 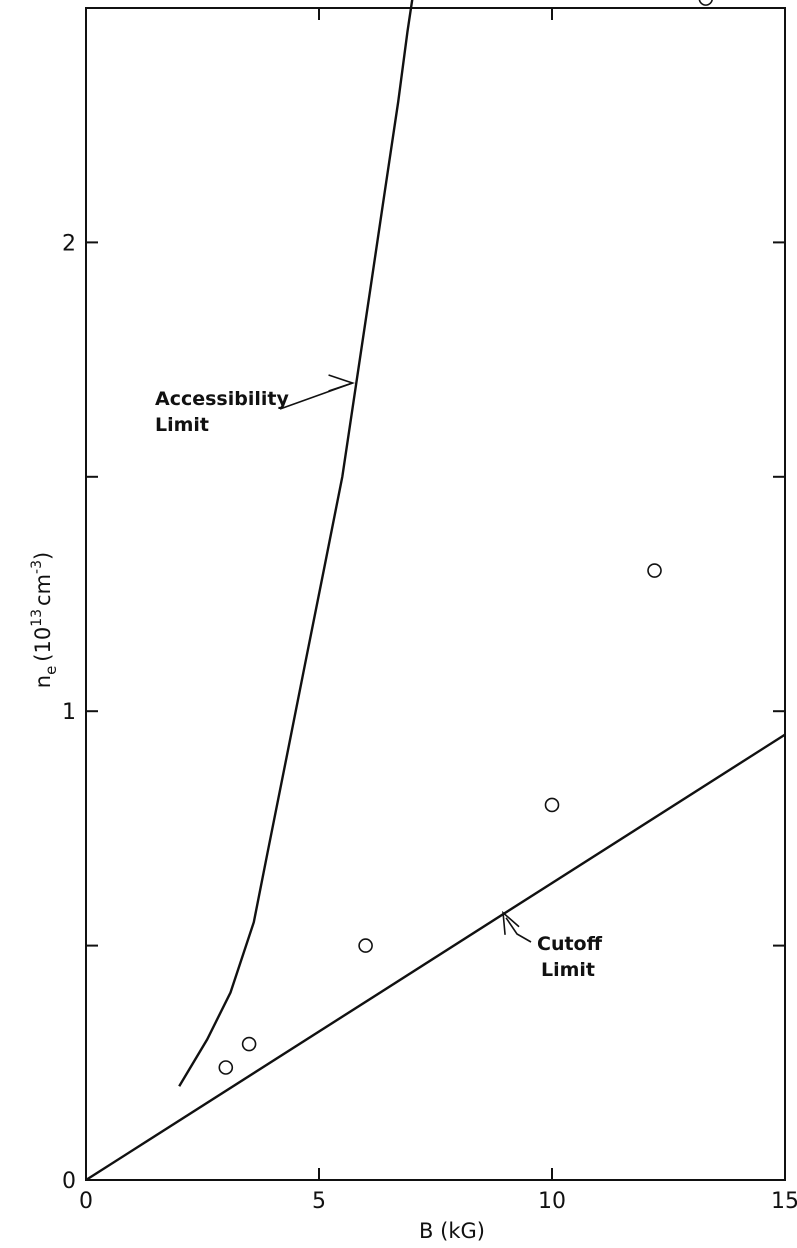 What do you see at coordinates (43, 681) in the screenshot?
I see `y-axis-title-symbol: n` at bounding box center [43, 681].